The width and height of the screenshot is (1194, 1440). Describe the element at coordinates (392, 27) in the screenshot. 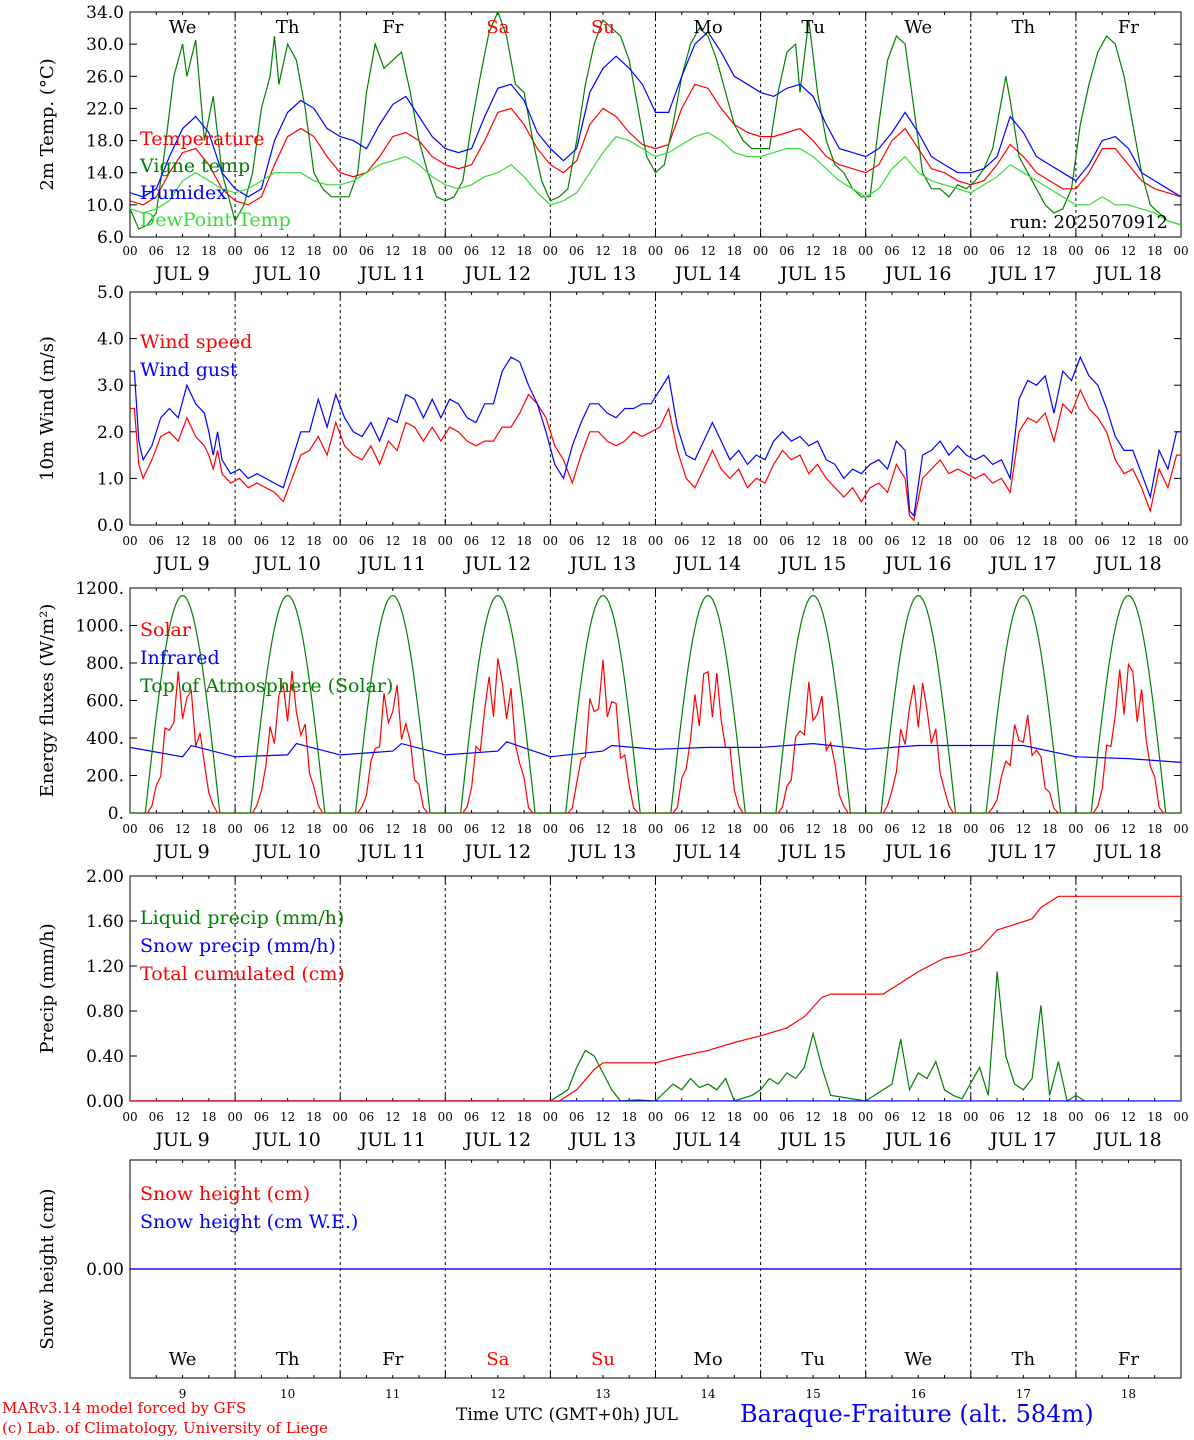

I see `weekday-label: Fr` at that location.